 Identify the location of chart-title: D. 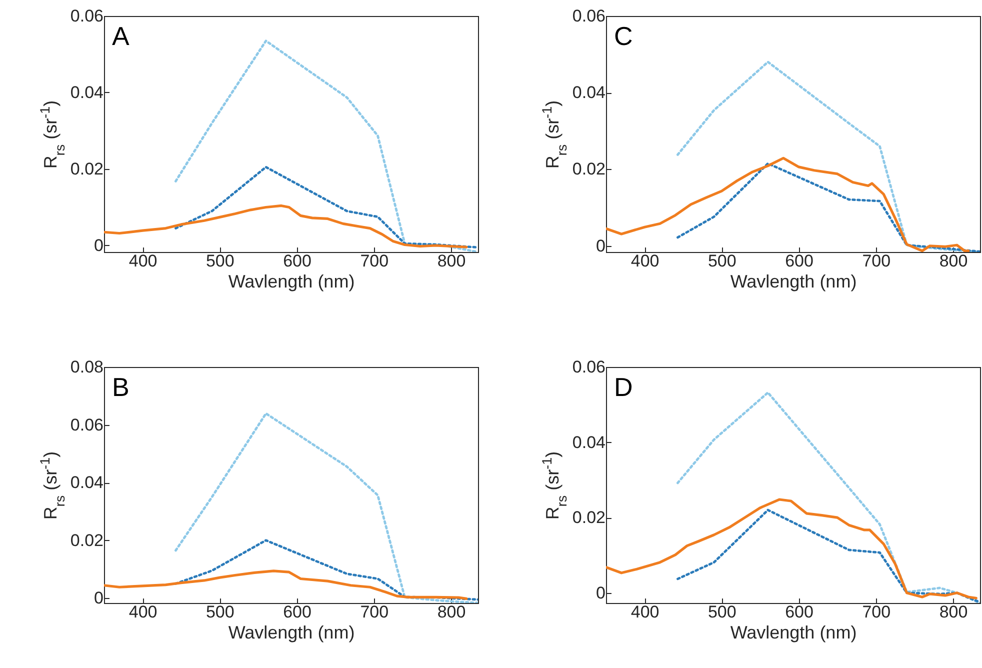
(623, 387).